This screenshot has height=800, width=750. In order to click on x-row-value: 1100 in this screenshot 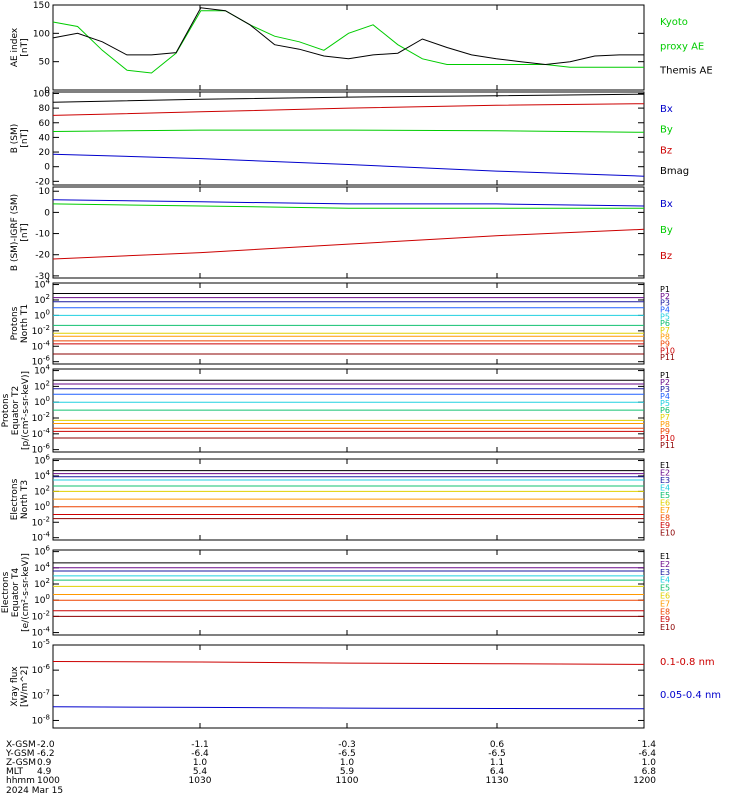, I will do `click(347, 781)`.